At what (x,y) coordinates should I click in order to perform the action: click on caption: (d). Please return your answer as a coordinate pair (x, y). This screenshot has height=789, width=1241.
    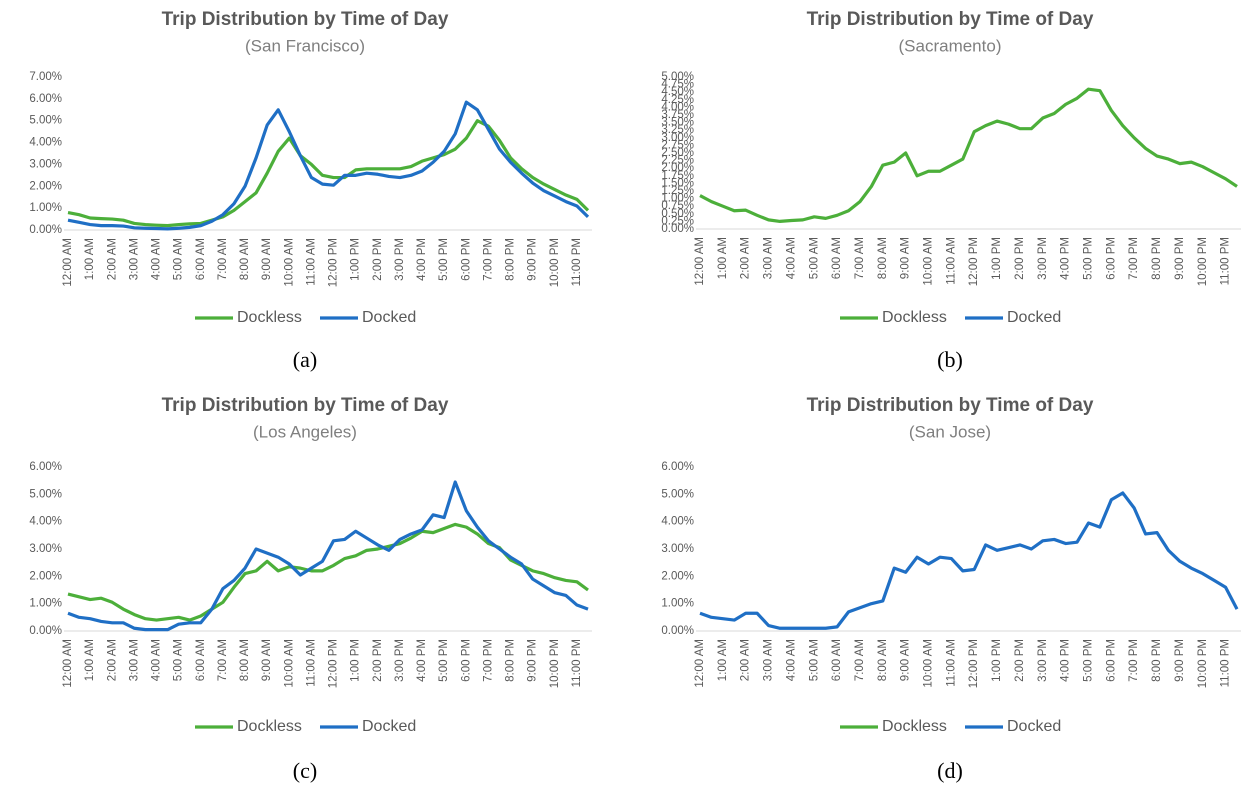
    Looking at the image, I should click on (950, 770).